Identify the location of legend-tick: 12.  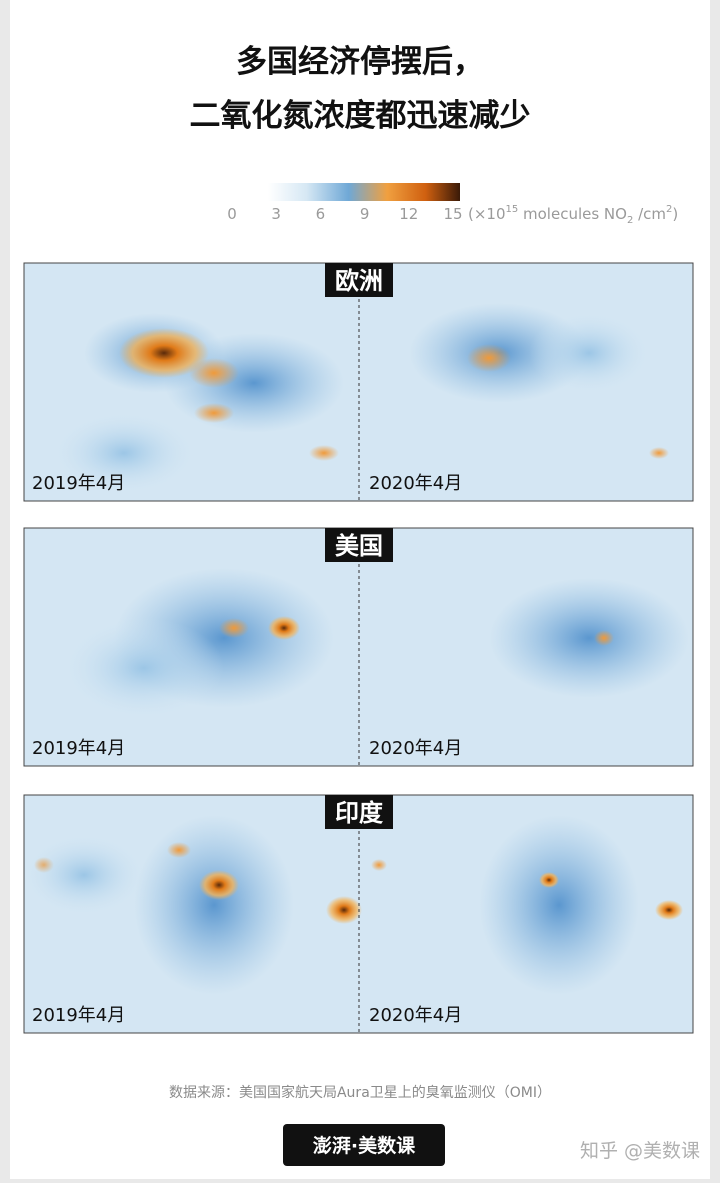
(408, 214).